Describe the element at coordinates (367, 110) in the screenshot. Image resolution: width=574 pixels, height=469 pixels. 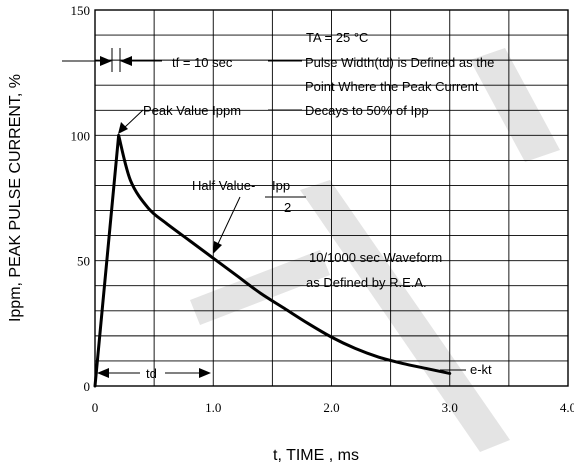
I see `pulse-width-line-3: Decays to 50% of Ipp` at that location.